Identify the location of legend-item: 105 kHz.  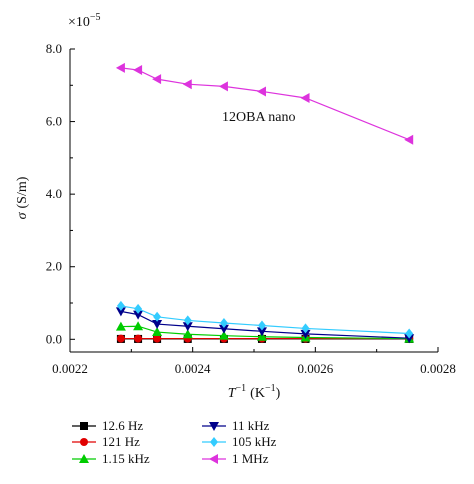
(239, 441).